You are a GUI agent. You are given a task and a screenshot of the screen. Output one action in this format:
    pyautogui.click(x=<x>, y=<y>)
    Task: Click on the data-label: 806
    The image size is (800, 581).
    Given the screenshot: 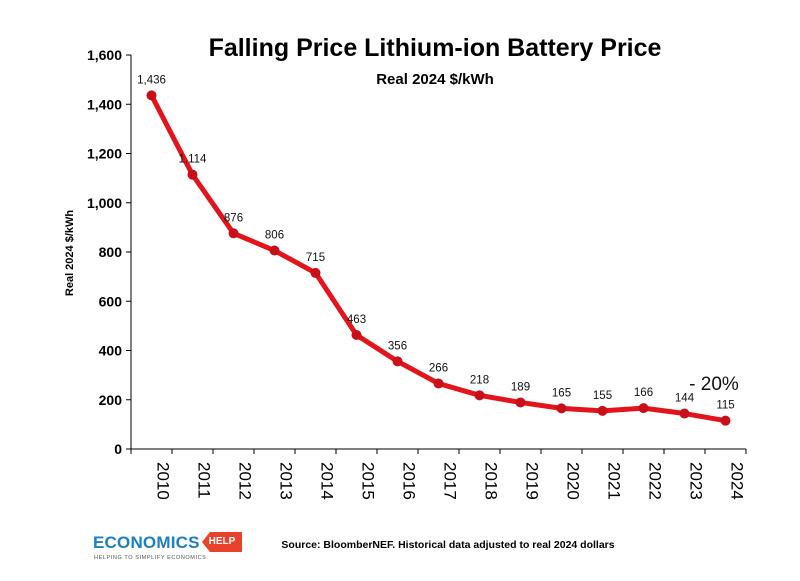 What is the action you would take?
    pyautogui.click(x=274, y=236)
    